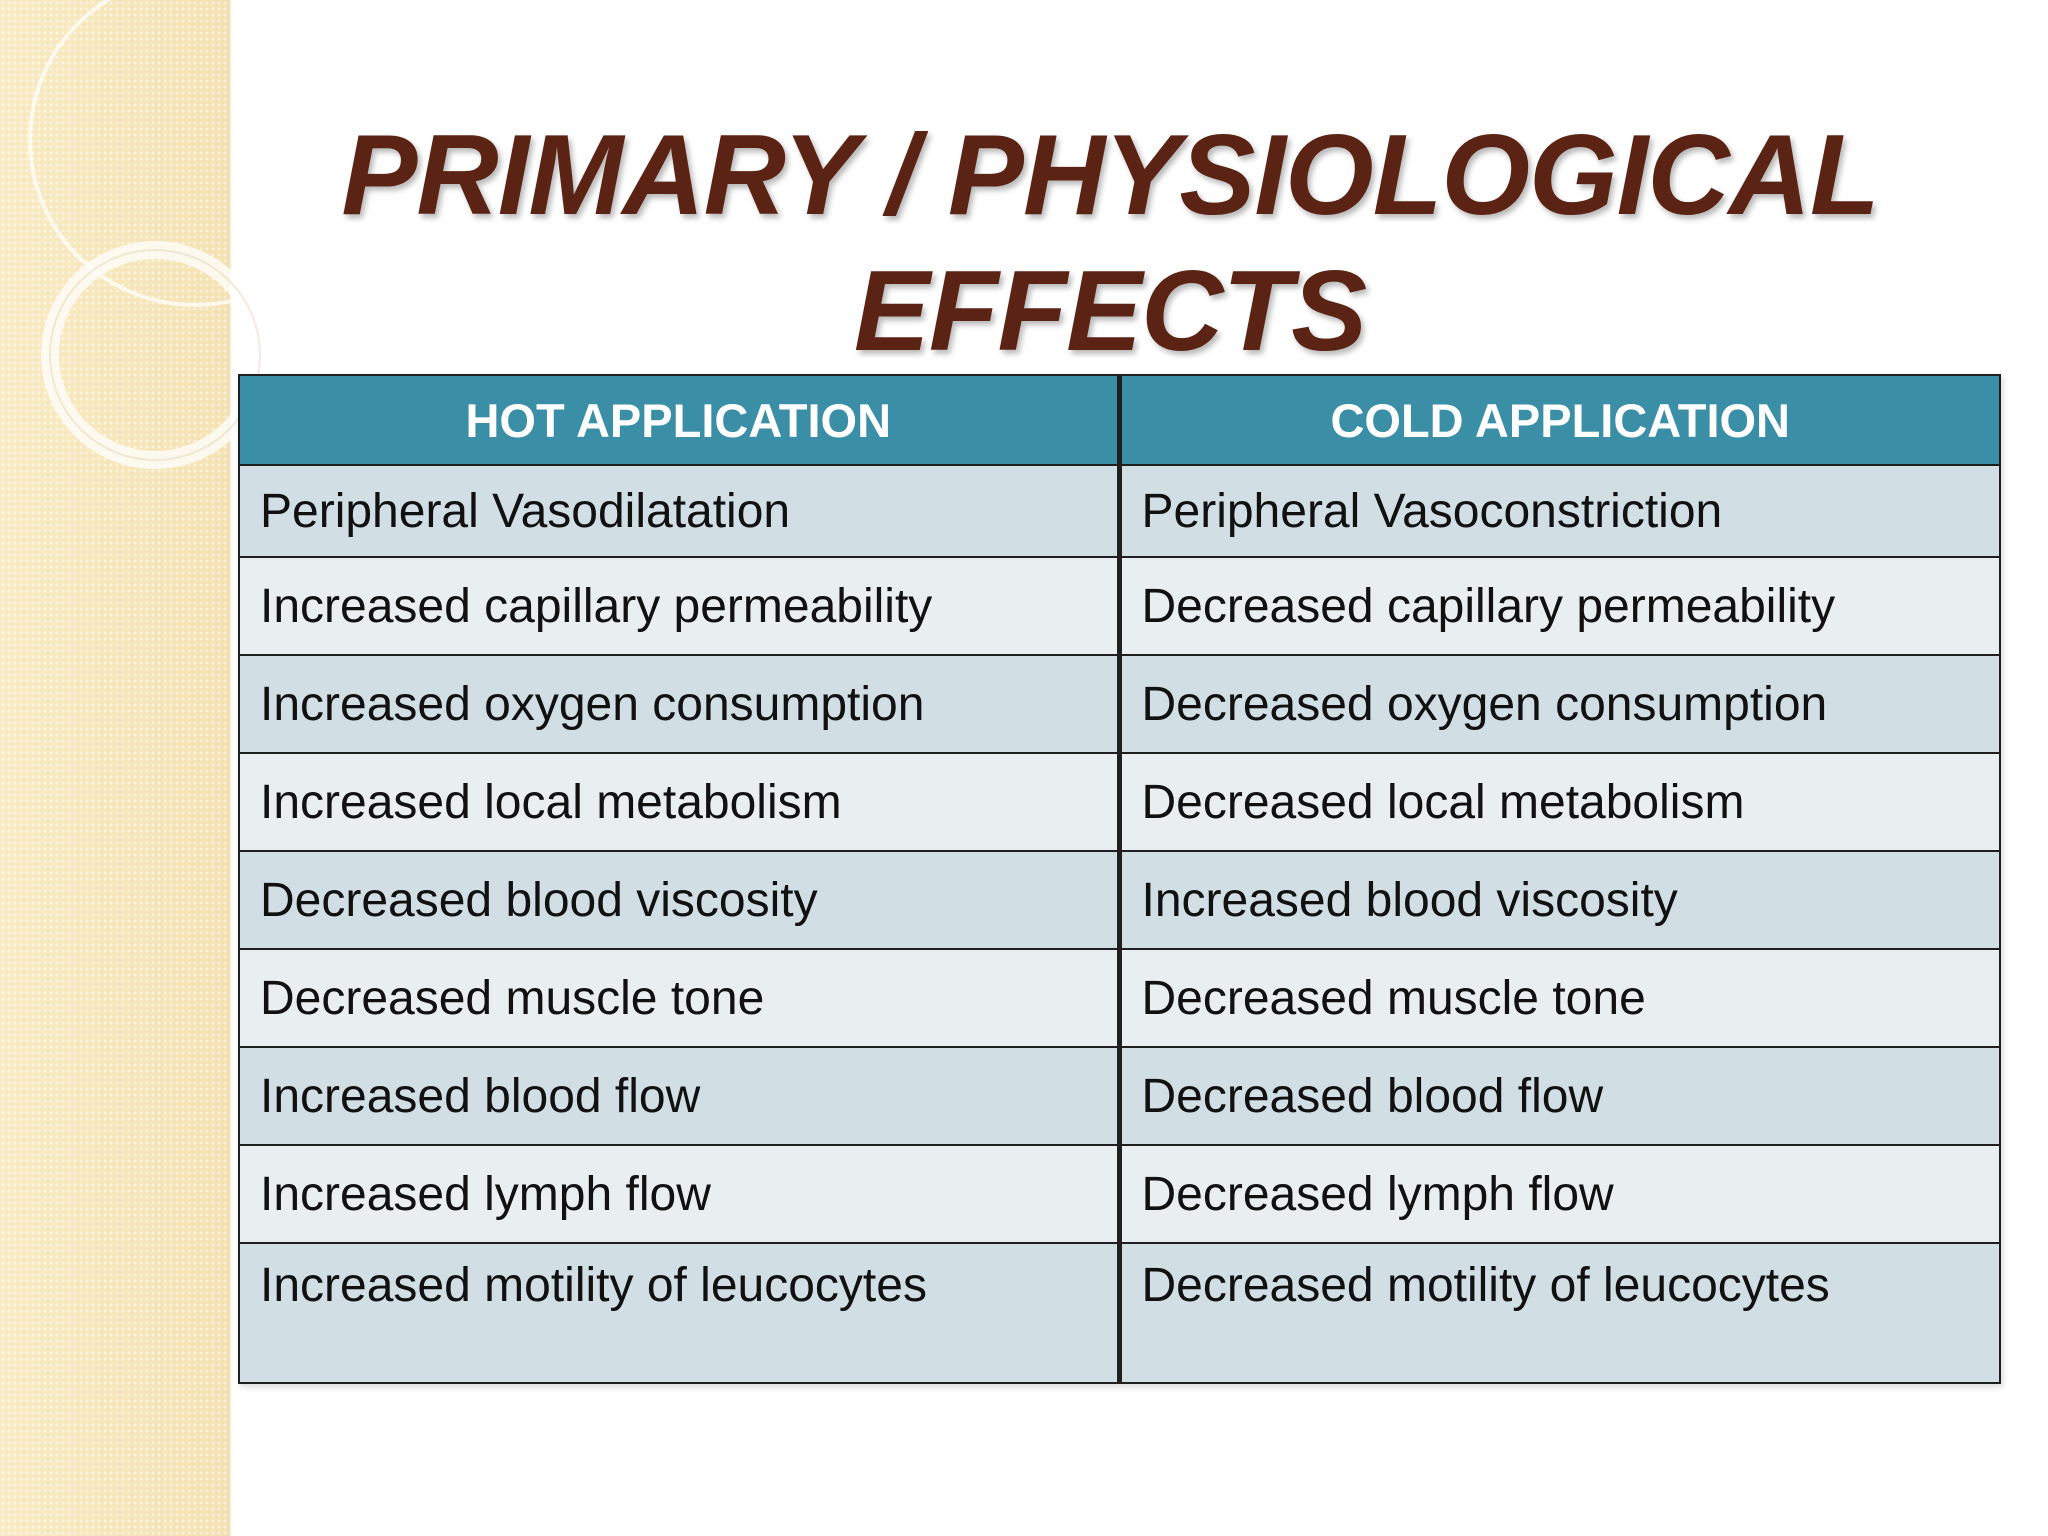 The height and width of the screenshot is (1536, 2048). I want to click on hot-effect-cell: Peripheral Vasodilatation, so click(680, 511).